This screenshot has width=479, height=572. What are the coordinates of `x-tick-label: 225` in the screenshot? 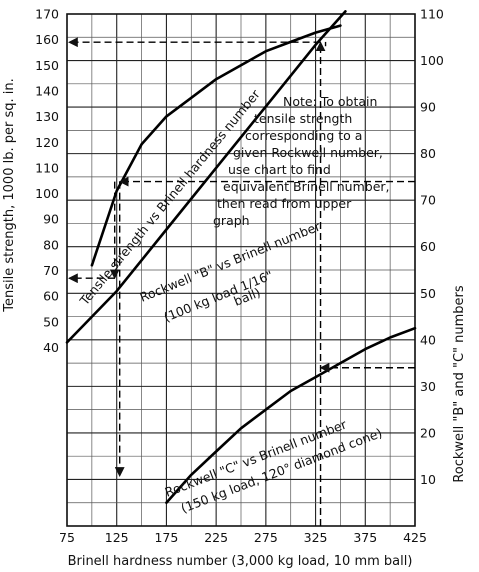 It's located at (216, 537).